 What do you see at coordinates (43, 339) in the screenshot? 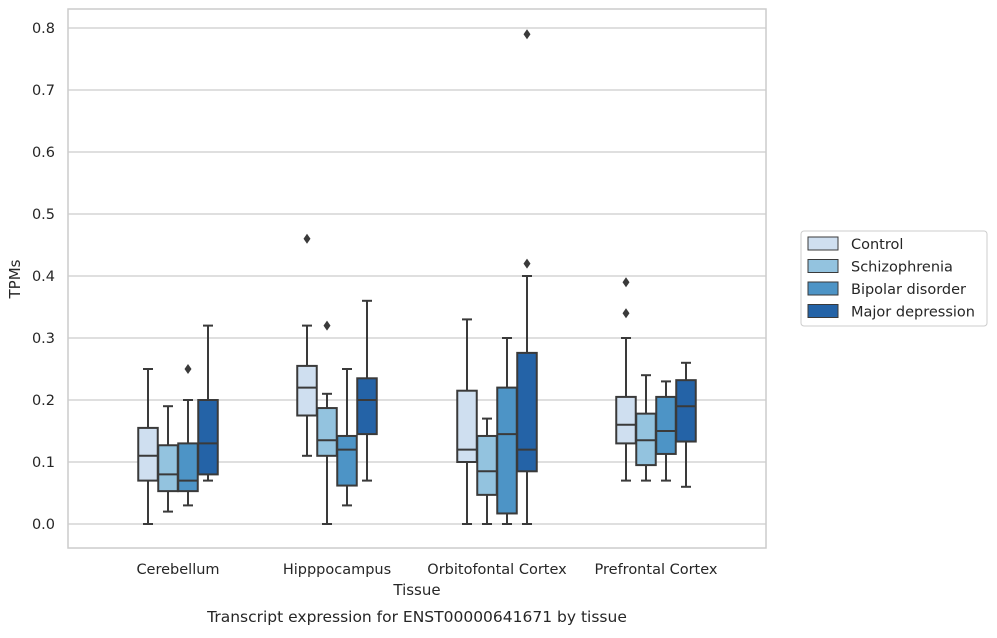
I see `y-tick-label: 0.3` at bounding box center [43, 339].